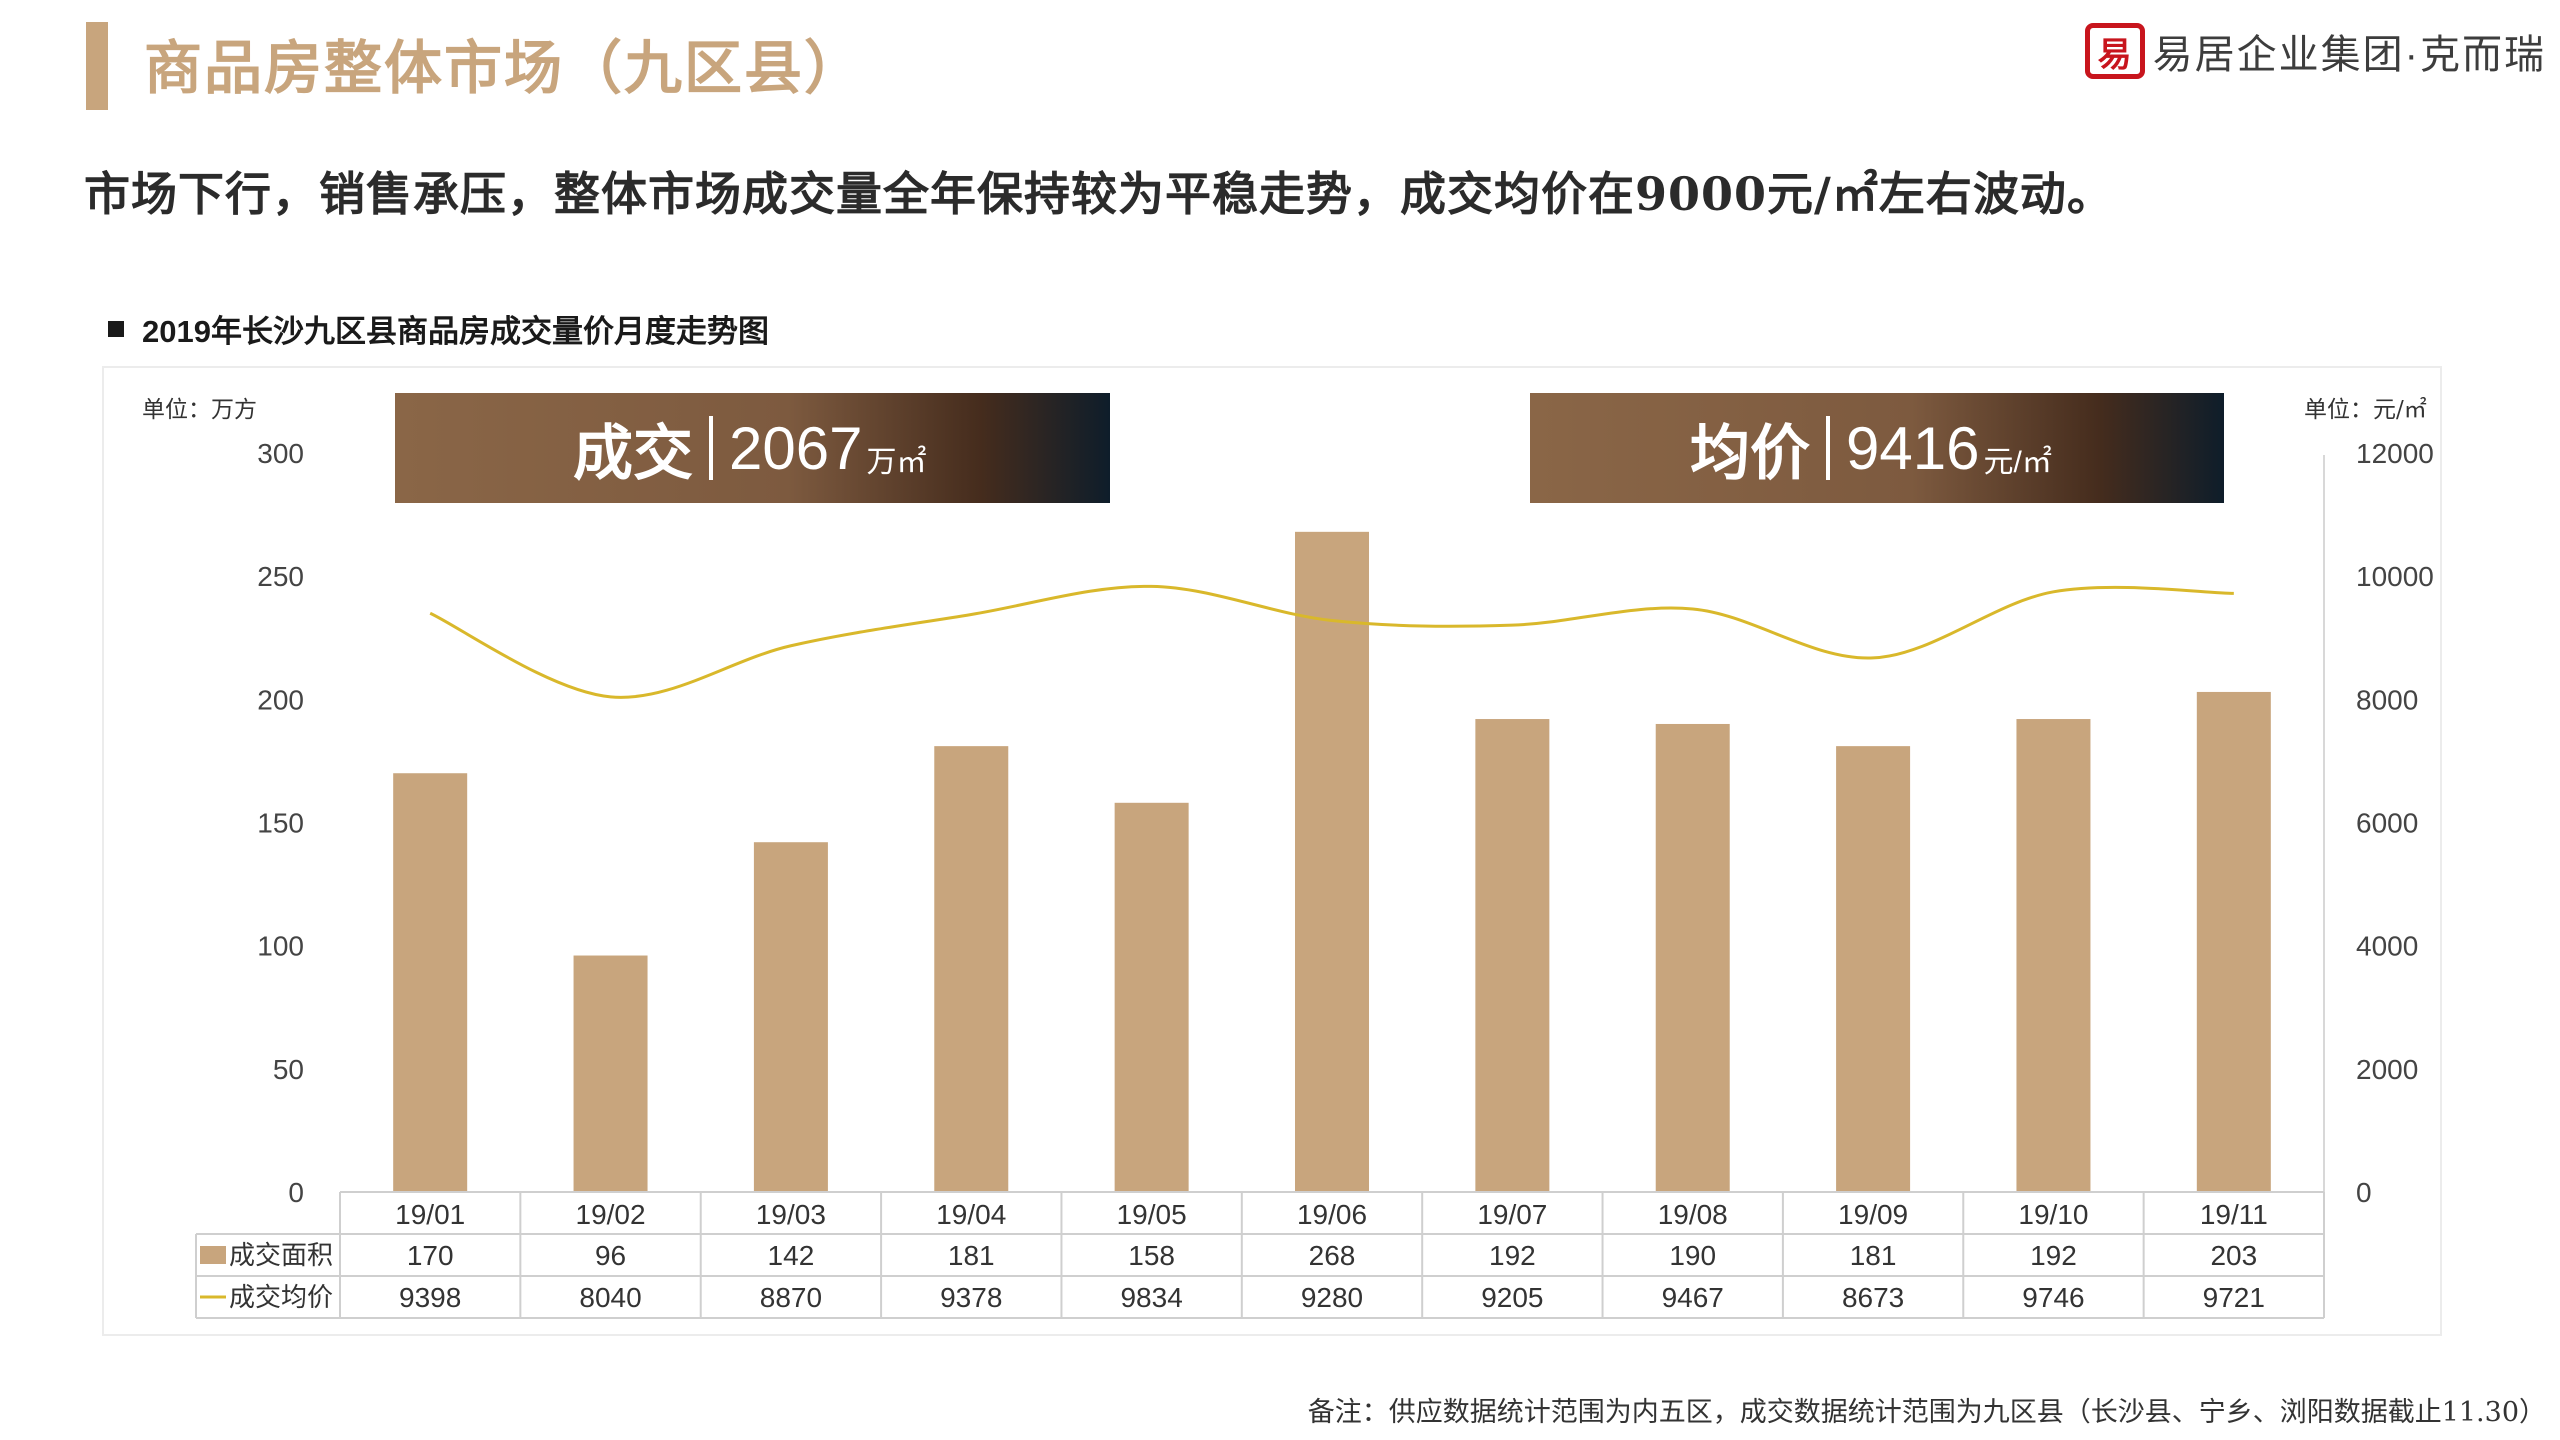  I want to click on volume-unit: 万㎡, so click(896, 462).